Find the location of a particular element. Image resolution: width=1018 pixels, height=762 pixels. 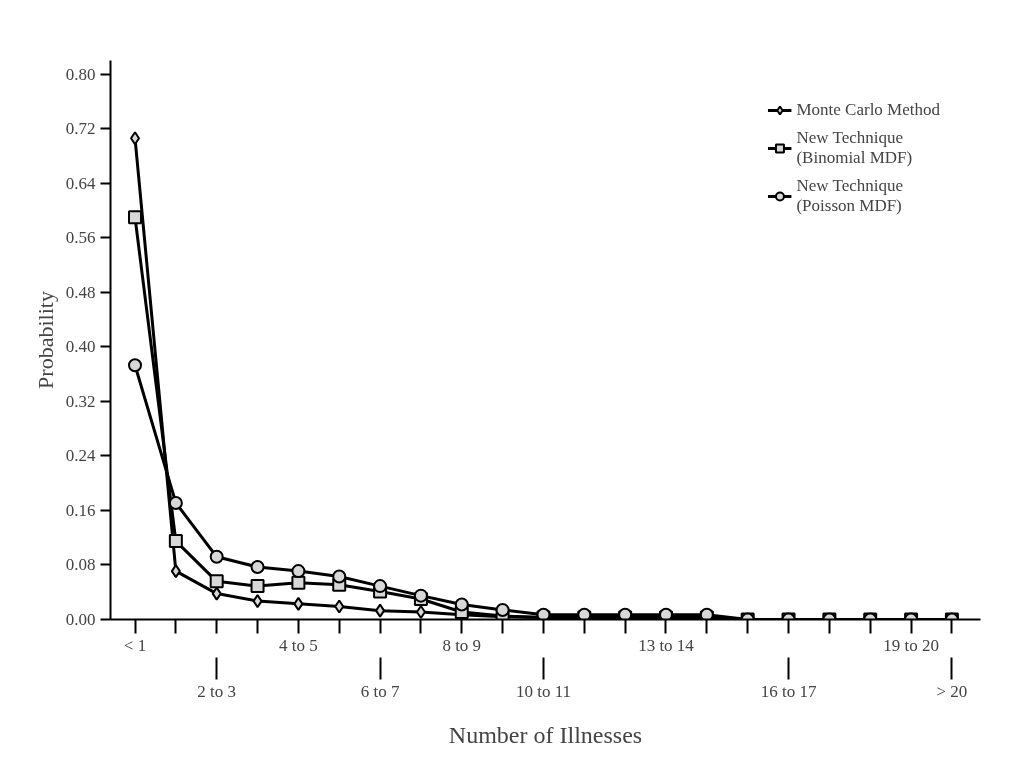

legend-label: New Technique (Binomial MDF) is located at coordinates (854, 148).